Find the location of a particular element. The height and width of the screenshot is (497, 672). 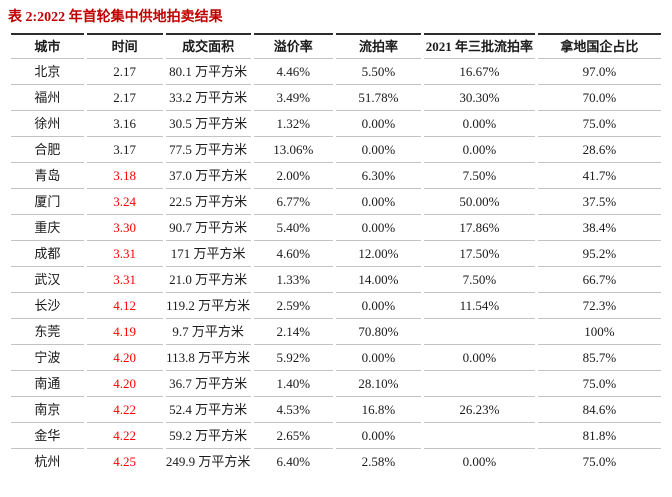

cell-city: 合肥 is located at coordinates (47, 150).